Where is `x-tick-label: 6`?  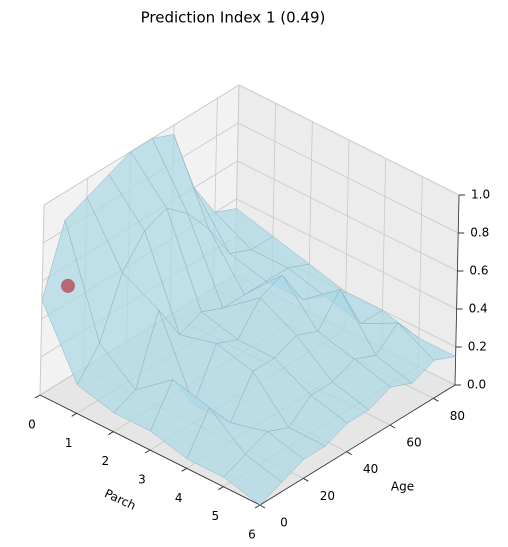 x-tick-label: 6 is located at coordinates (252, 535).